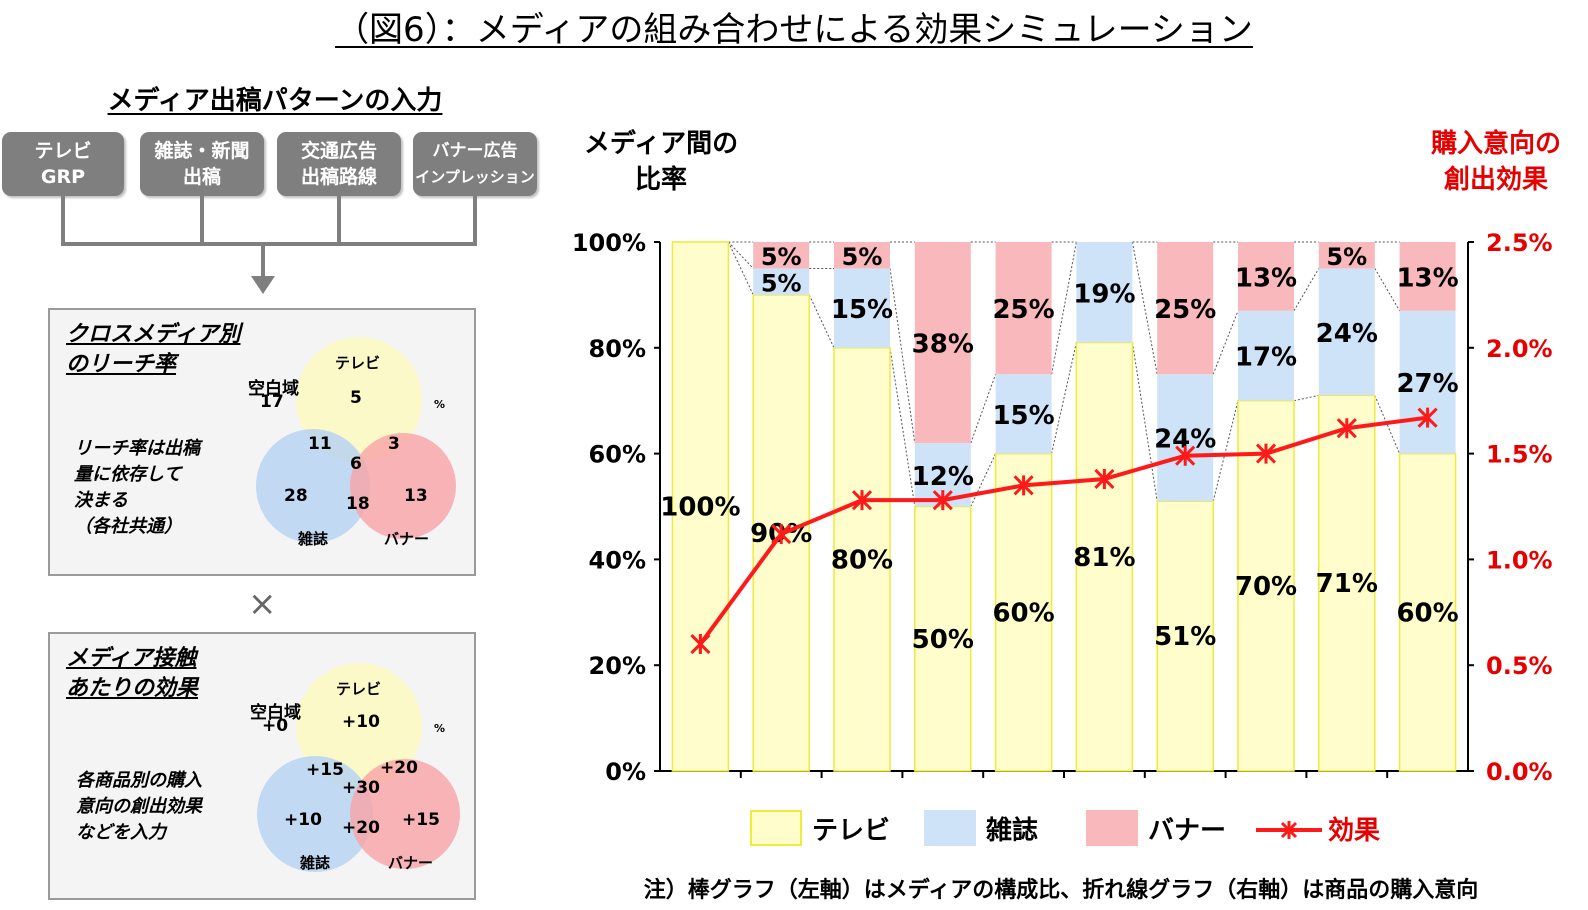 The image size is (1588, 910). Describe the element at coordinates (359, 689) in the screenshot. I see `effect-label-tv: テレビ` at that location.